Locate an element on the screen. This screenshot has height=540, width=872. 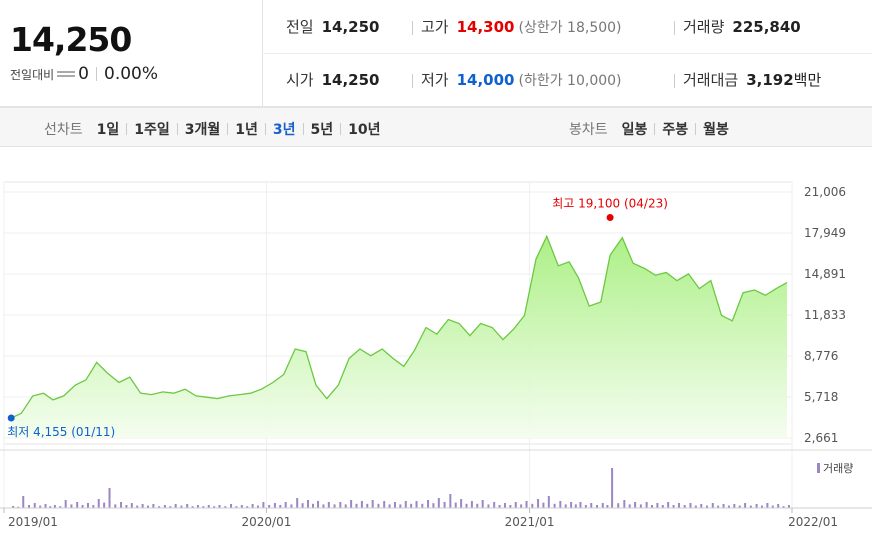
y-tick-label: 5,718 is located at coordinates (821, 397).